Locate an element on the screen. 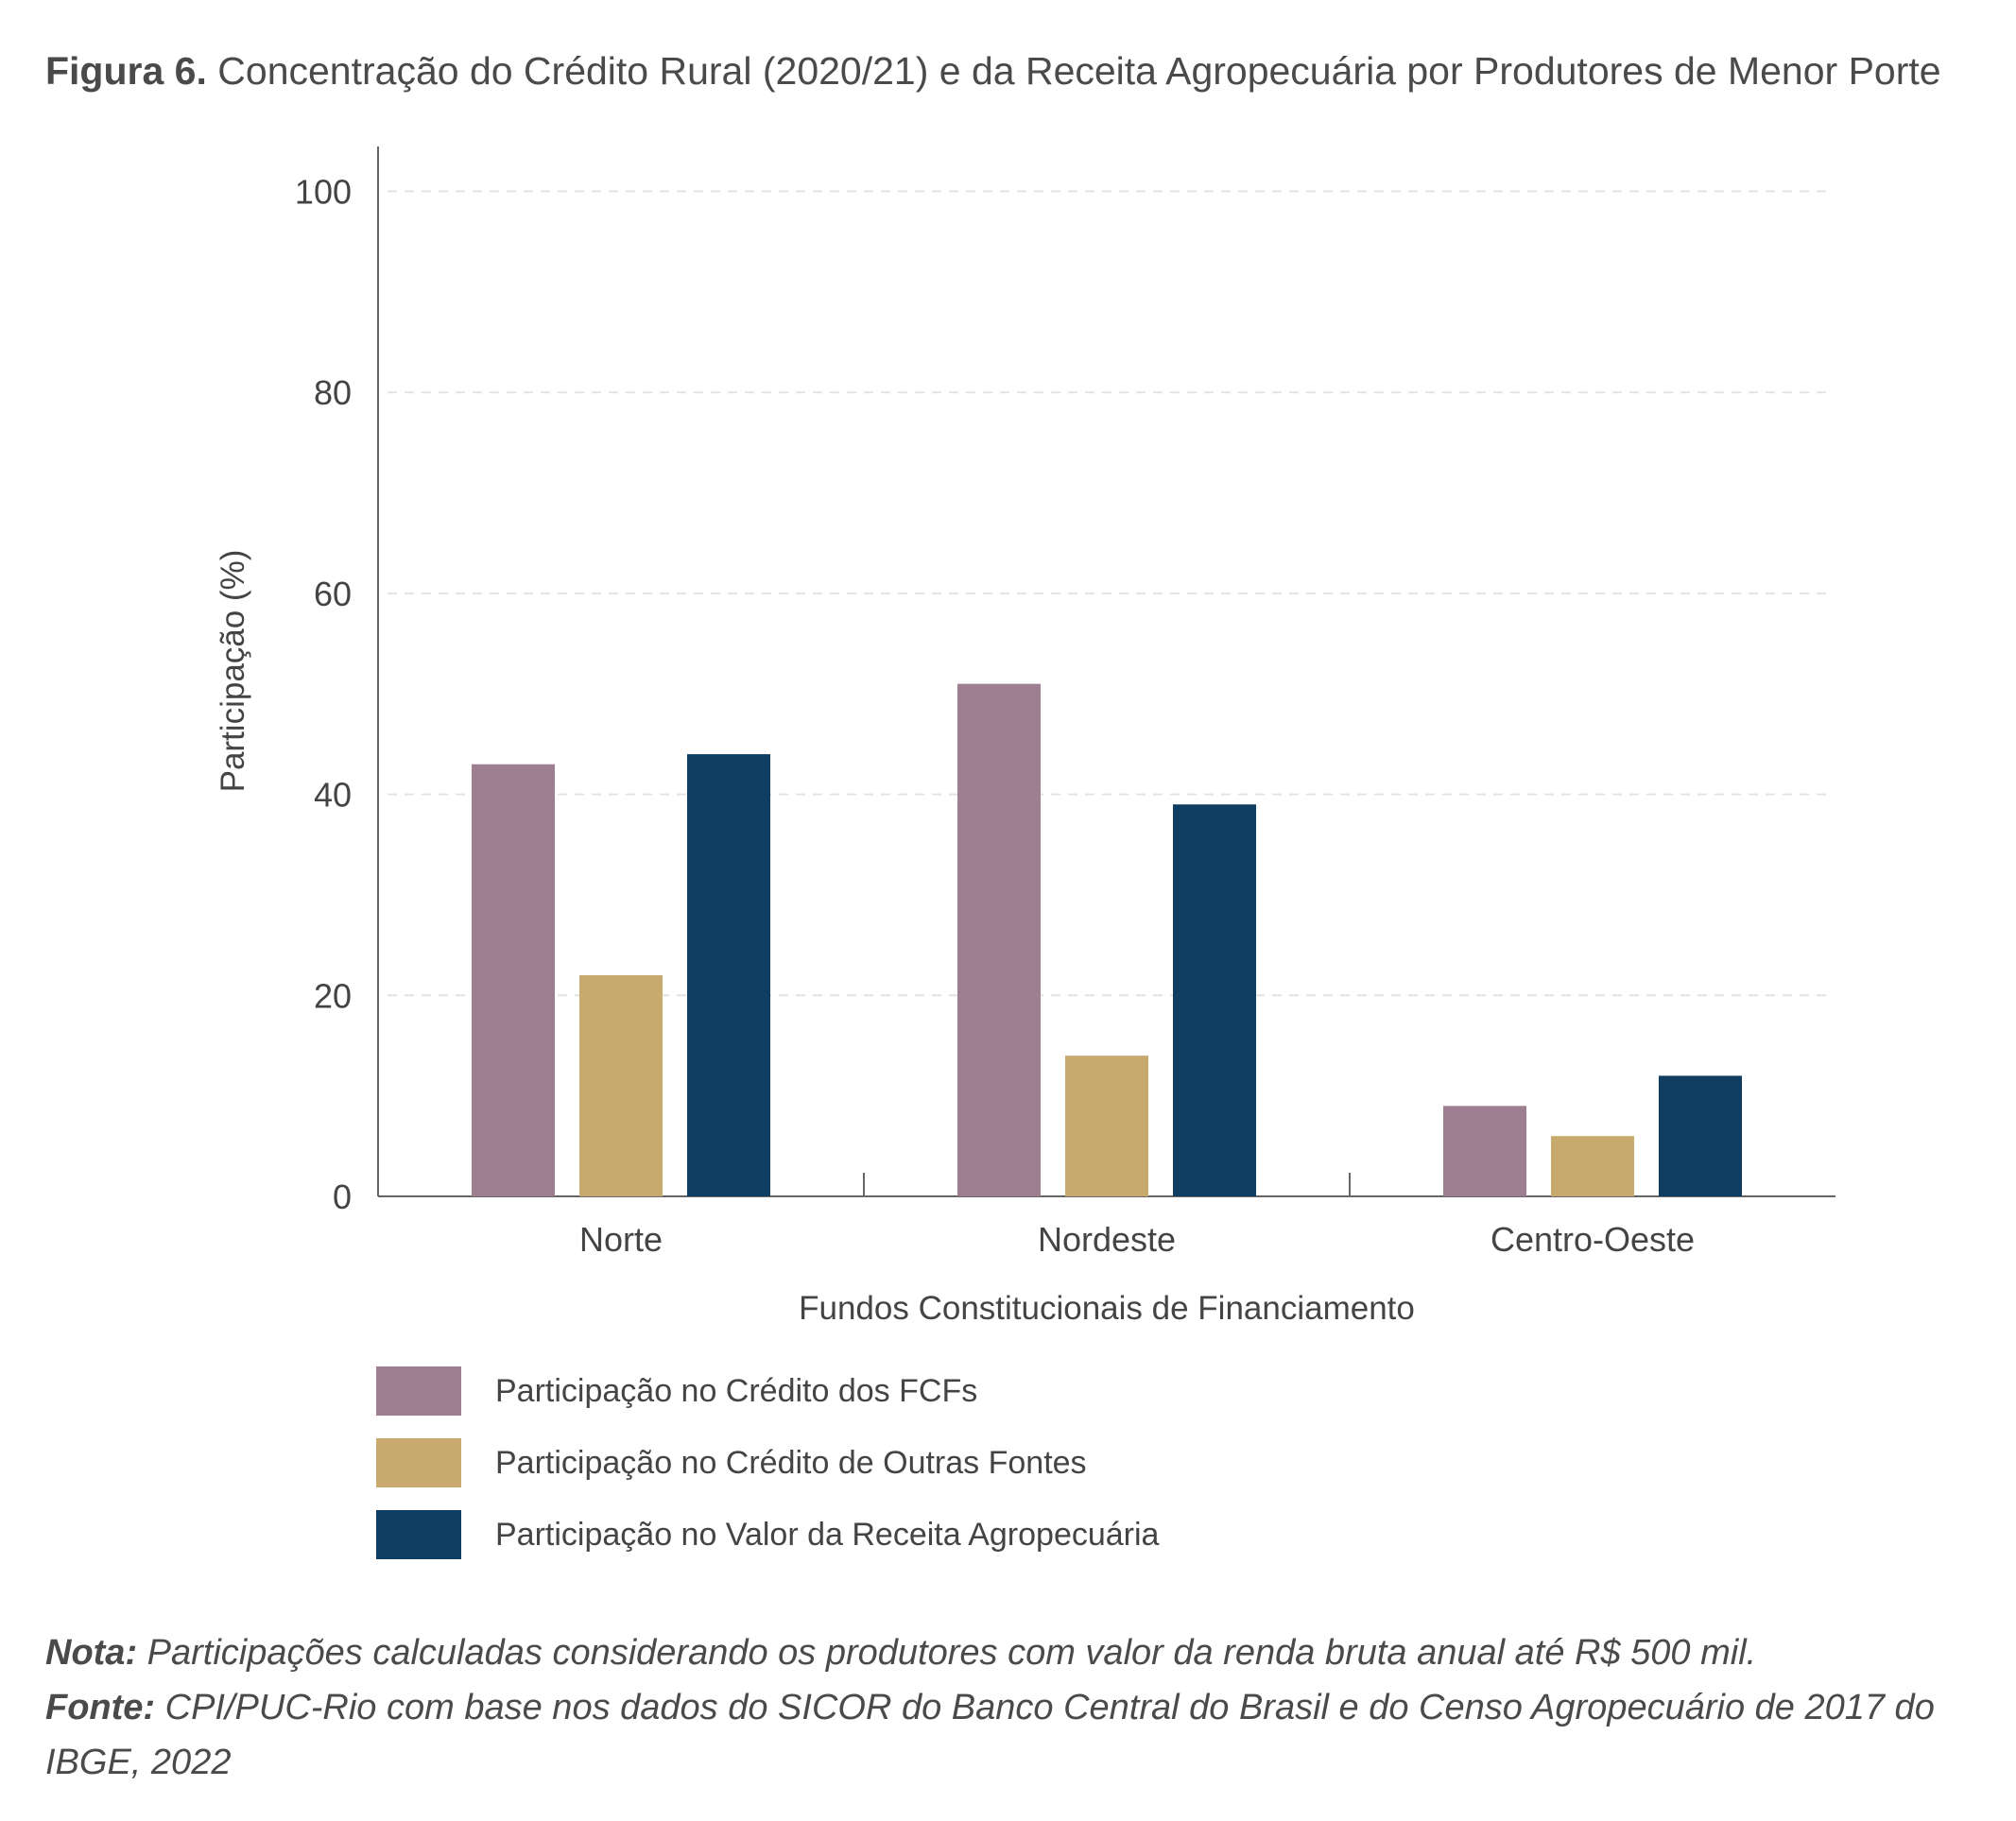 Image resolution: width=2016 pixels, height=1821 pixels. x-axis-title: Fundos Constitucionais de Financiamento is located at coordinates (1107, 1308).